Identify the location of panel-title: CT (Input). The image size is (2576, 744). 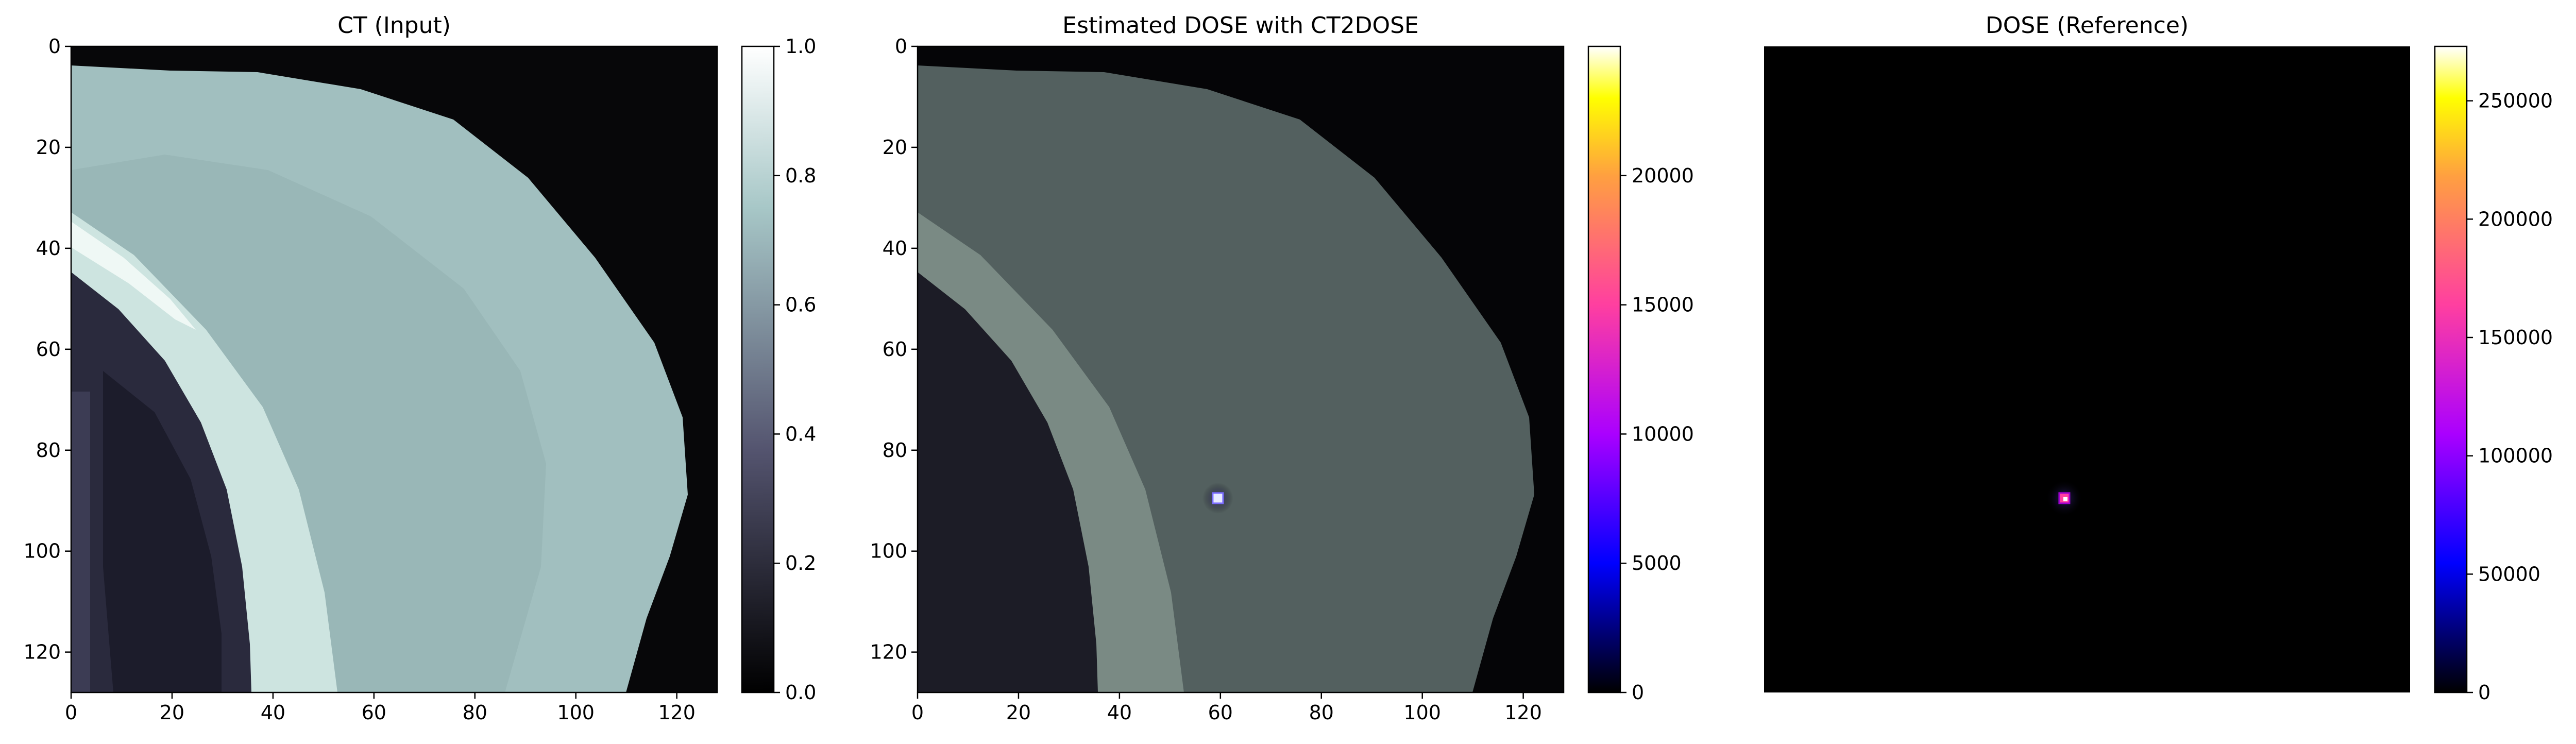
(394, 25).